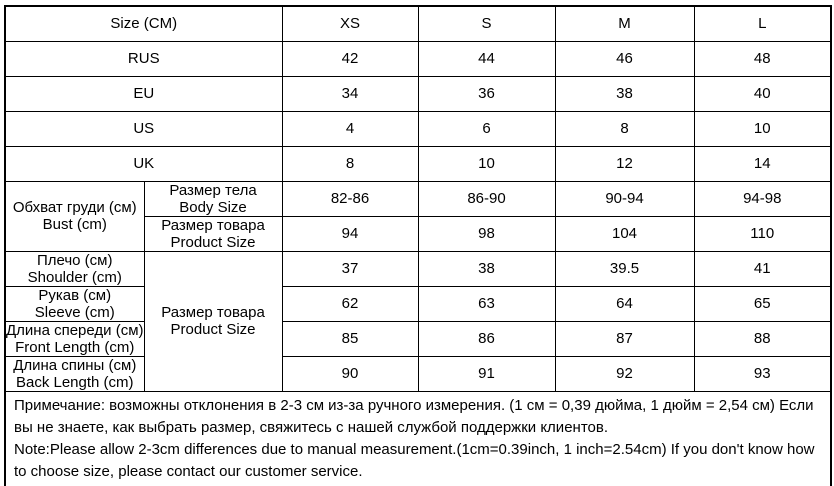 Image resolution: width=834 pixels, height=486 pixels. I want to click on size-system-label: US, so click(143, 128).